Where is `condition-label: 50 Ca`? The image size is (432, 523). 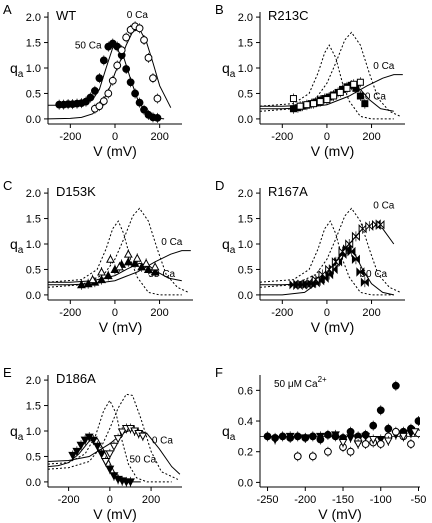
condition-label: 50 Ca is located at coordinates (142, 460).